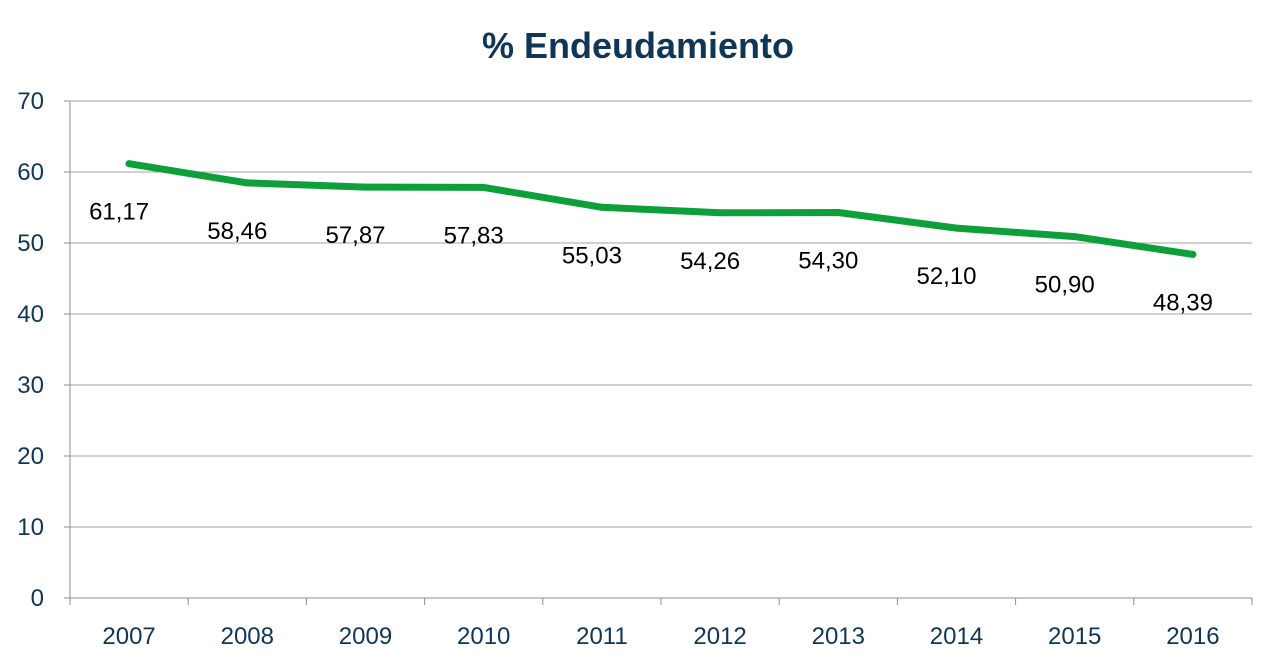 The height and width of the screenshot is (667, 1276). What do you see at coordinates (1192, 636) in the screenshot?
I see `x-tick-label: 2016` at bounding box center [1192, 636].